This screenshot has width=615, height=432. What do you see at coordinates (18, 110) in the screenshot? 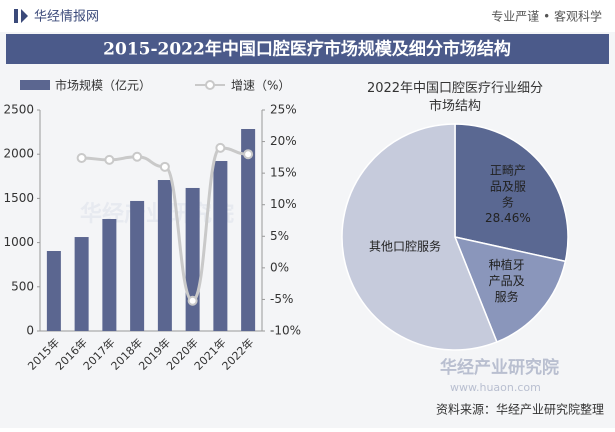
I see `y-tick-label: 2500` at bounding box center [18, 110].